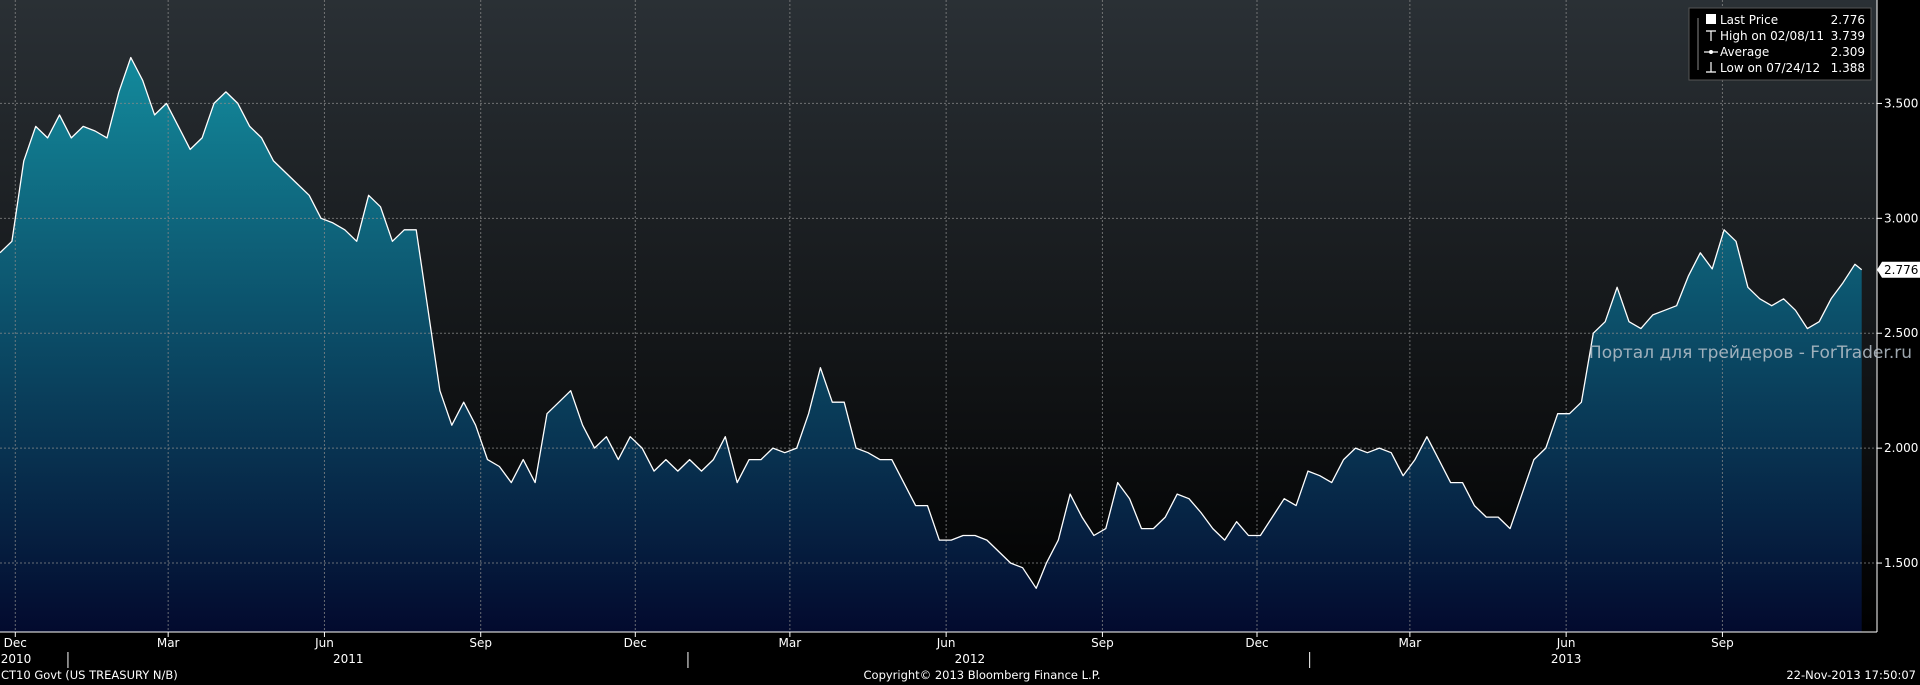 Image resolution: width=1920 pixels, height=685 pixels. What do you see at coordinates (1851, 675) in the screenshot?
I see `timestamp-label: 22-Nov-2013 17:50:07` at bounding box center [1851, 675].